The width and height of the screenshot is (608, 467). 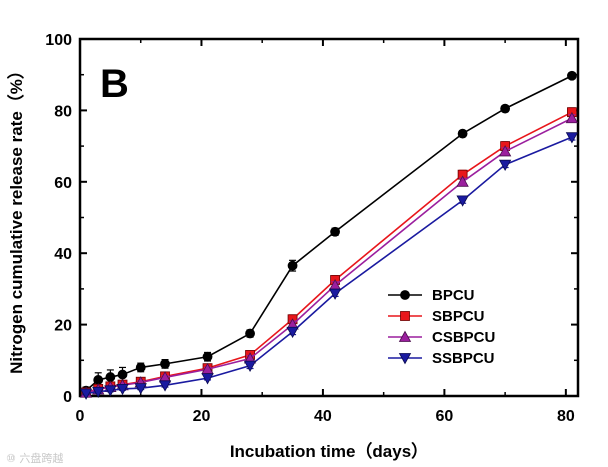 I want to click on watermark: ⑩ 六盘跨越, so click(x=34, y=458).